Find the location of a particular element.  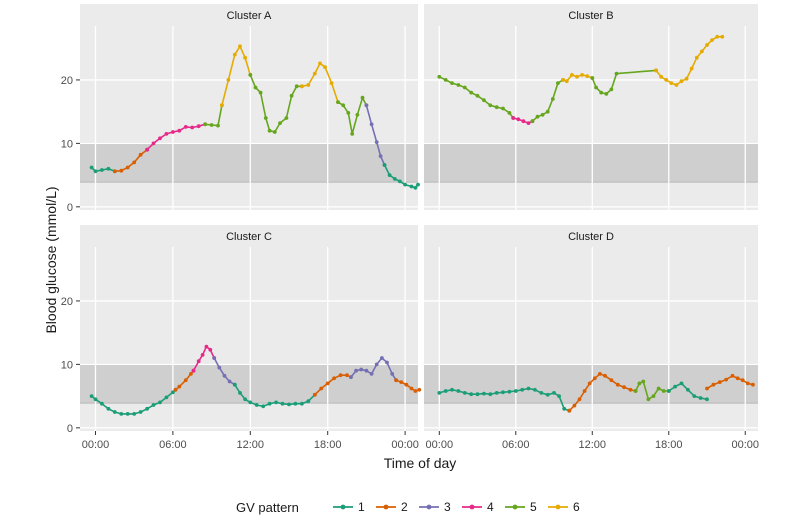

y-tick-label: 20 is located at coordinates (67, 81).